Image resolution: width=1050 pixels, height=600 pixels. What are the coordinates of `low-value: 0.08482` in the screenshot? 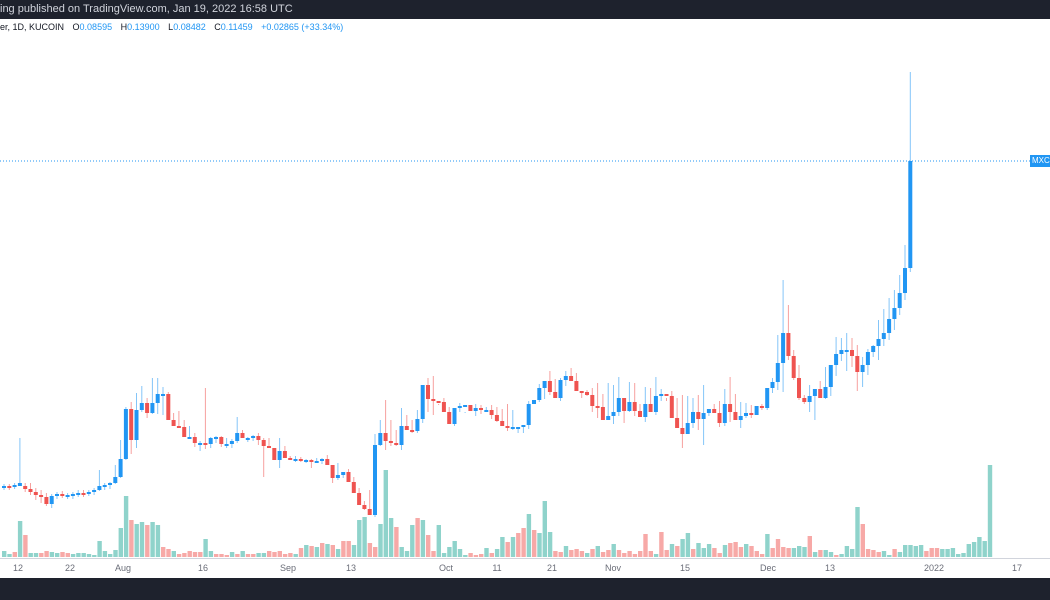 It's located at (189, 27).